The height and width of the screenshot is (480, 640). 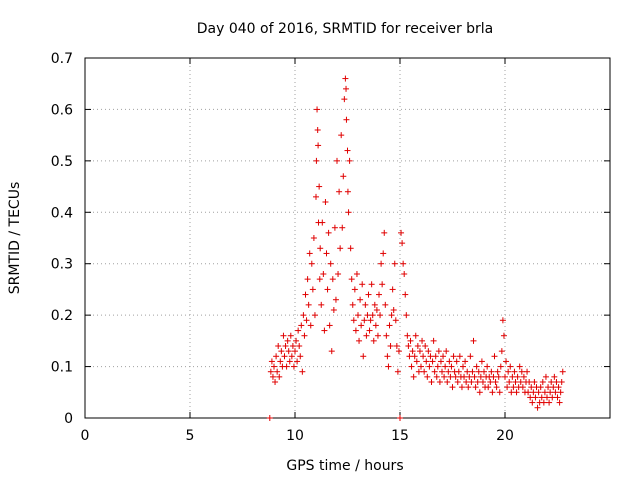 I want to click on y-tick-label: 0.6, so click(x=62, y=110).